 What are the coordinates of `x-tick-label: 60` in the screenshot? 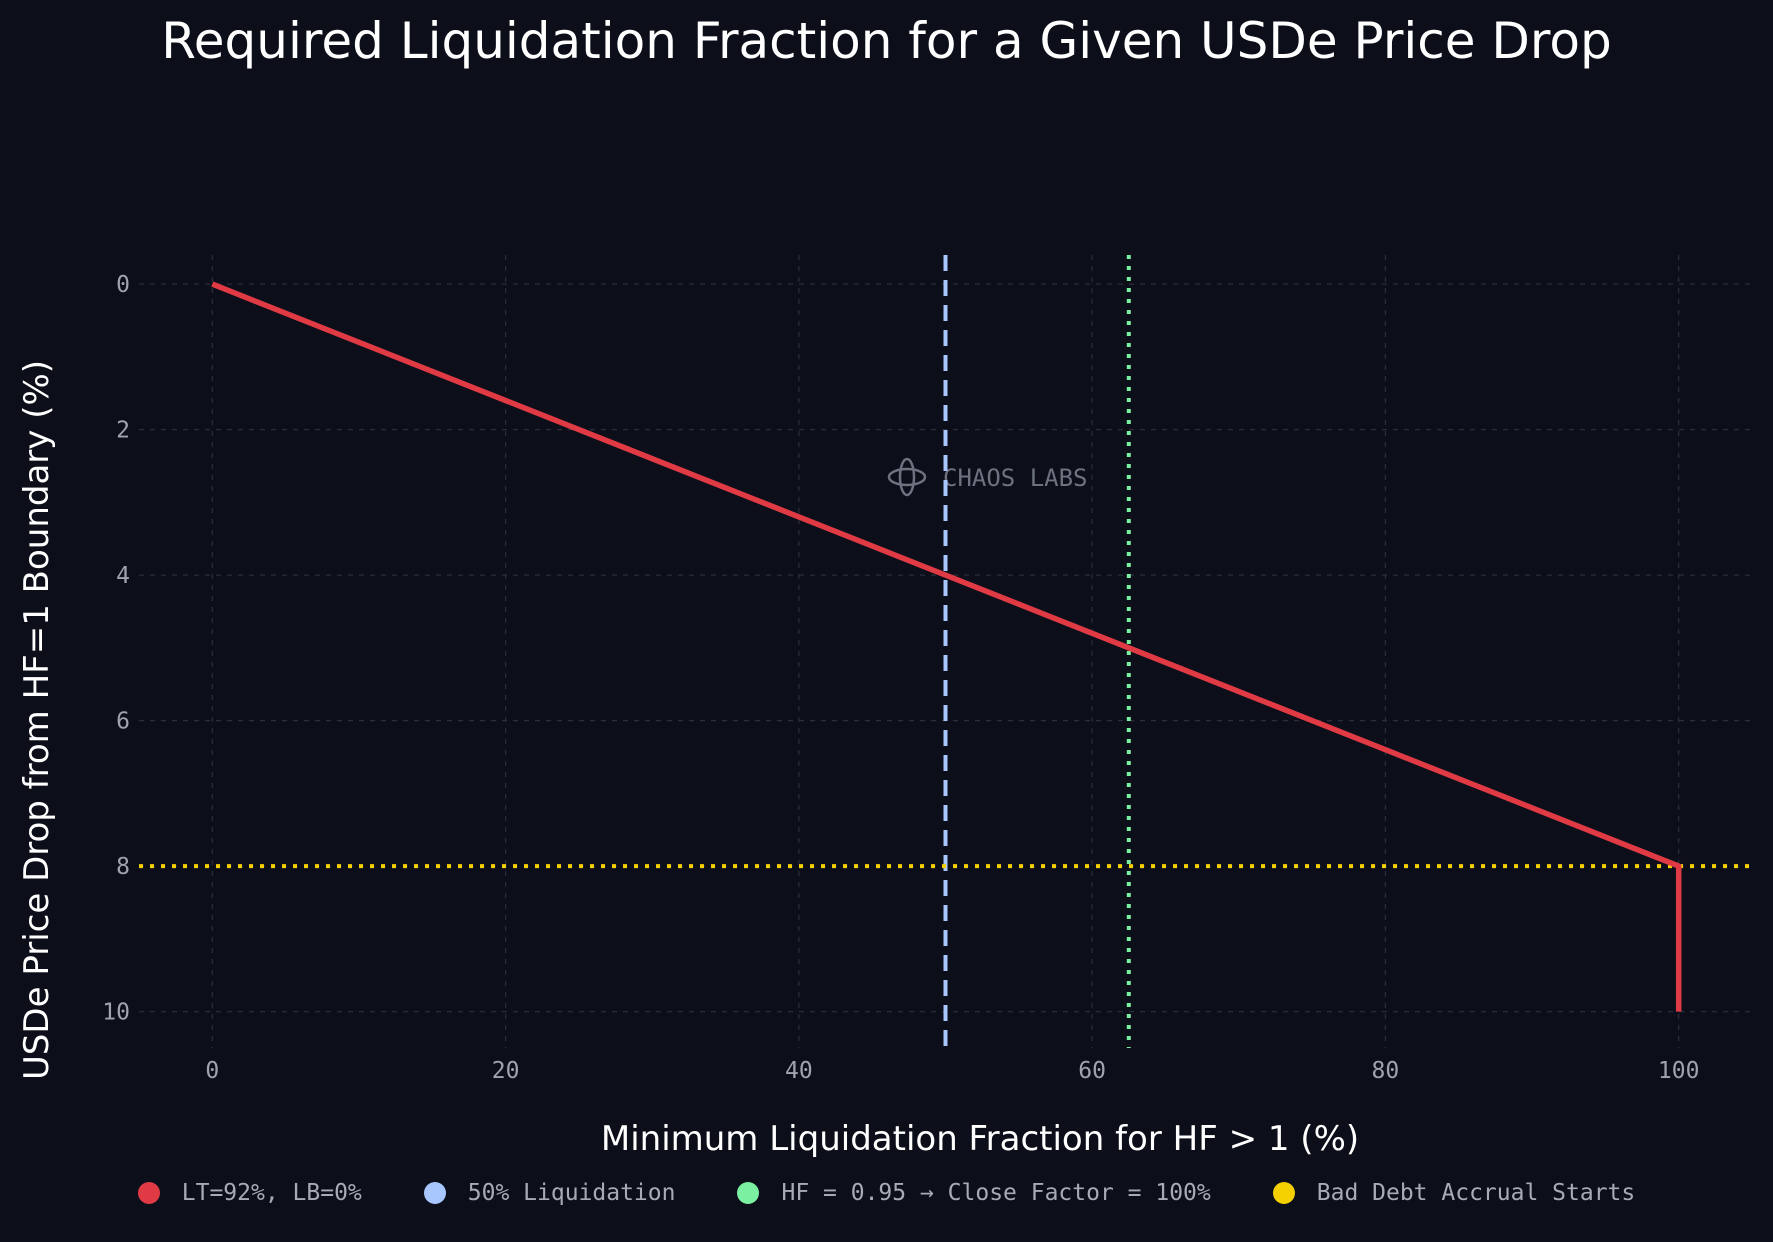 It's located at (1092, 1071).